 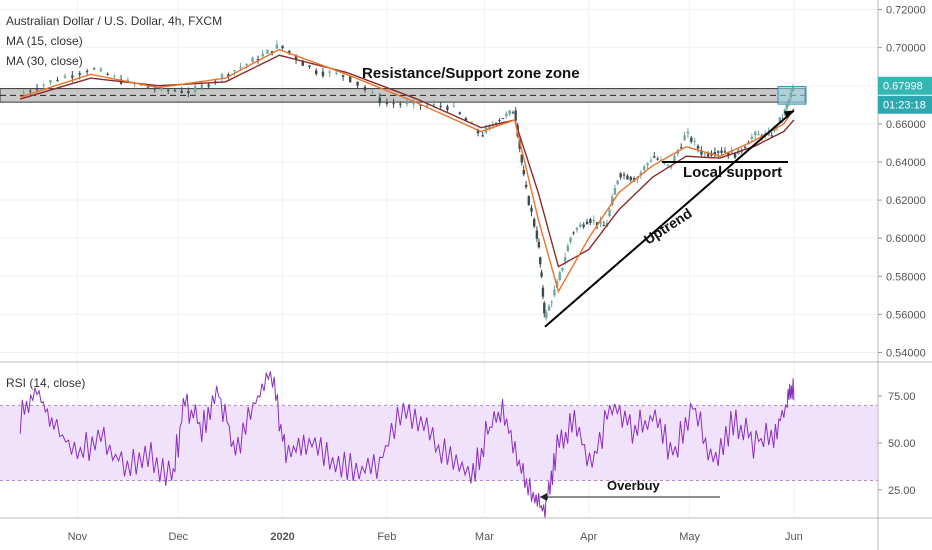 I want to click on y-tick-label: 0.58000, so click(x=906, y=277).